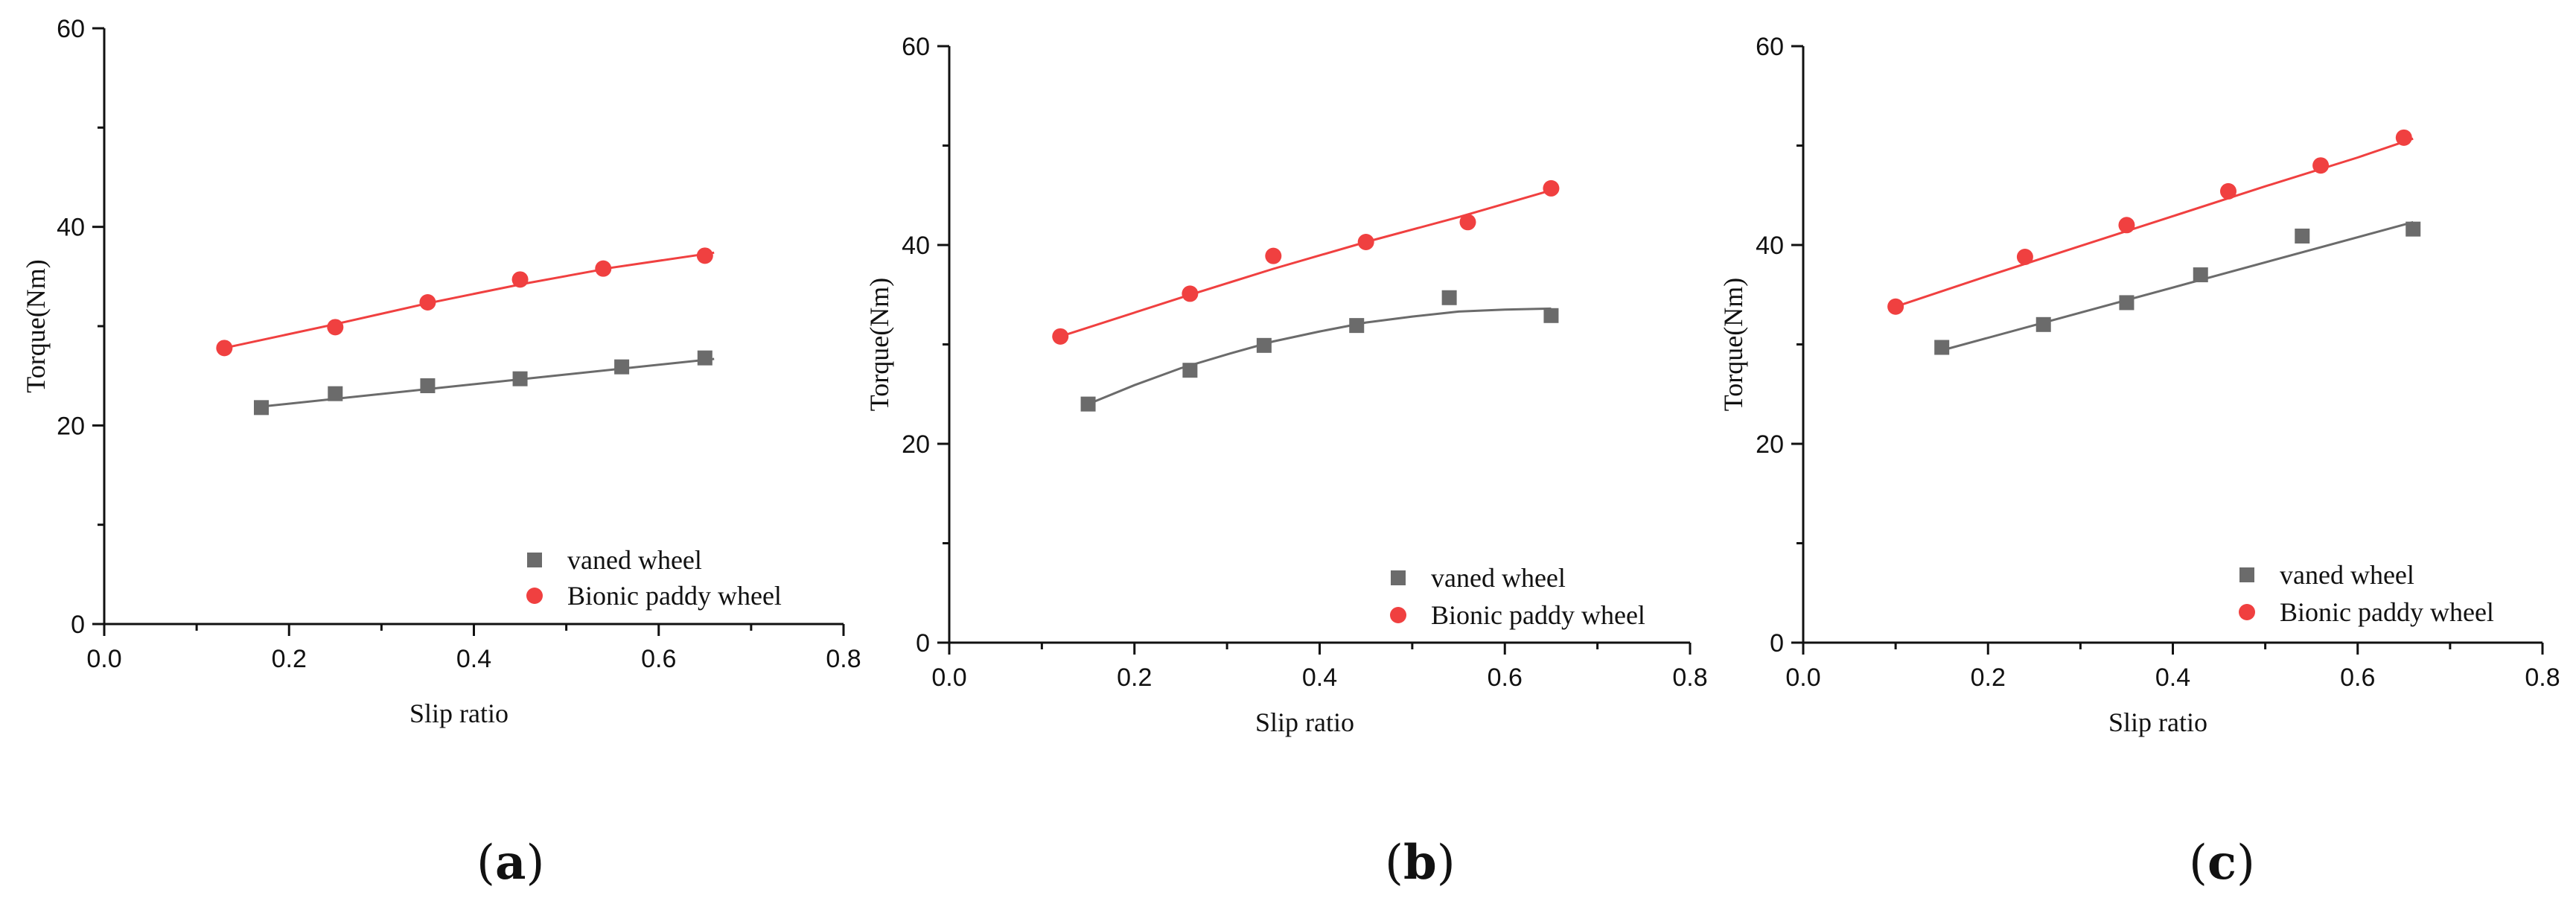 The height and width of the screenshot is (907, 2576). What do you see at coordinates (2177, 285) in the screenshot?
I see `fit-line-vaned` at bounding box center [2177, 285].